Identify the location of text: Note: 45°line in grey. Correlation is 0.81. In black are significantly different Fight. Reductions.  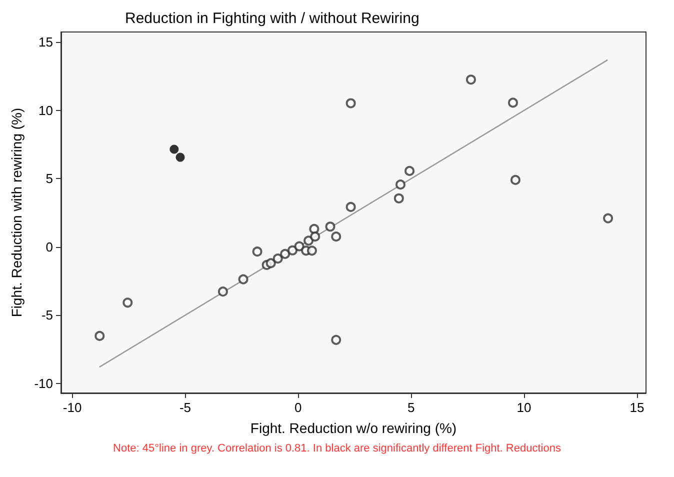
(337, 448).